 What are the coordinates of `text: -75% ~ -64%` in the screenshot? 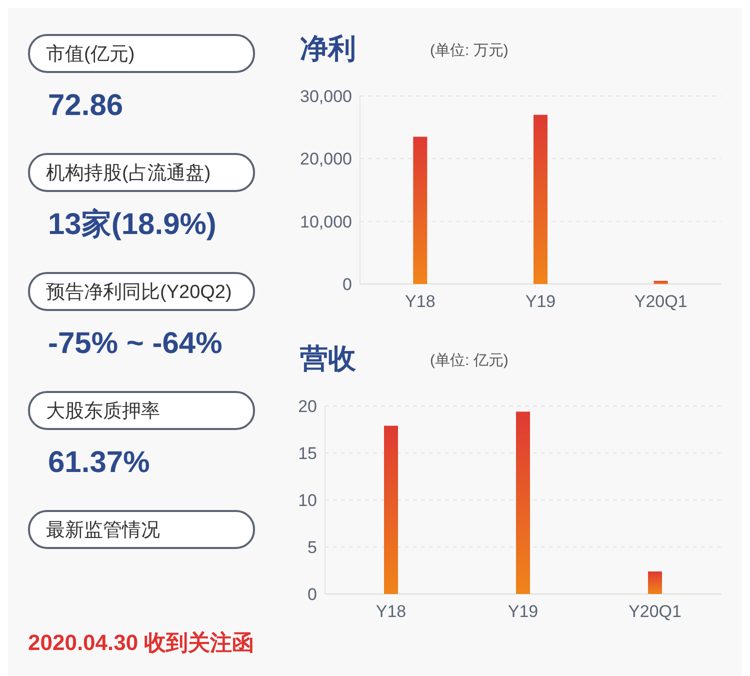 It's located at (135, 343).